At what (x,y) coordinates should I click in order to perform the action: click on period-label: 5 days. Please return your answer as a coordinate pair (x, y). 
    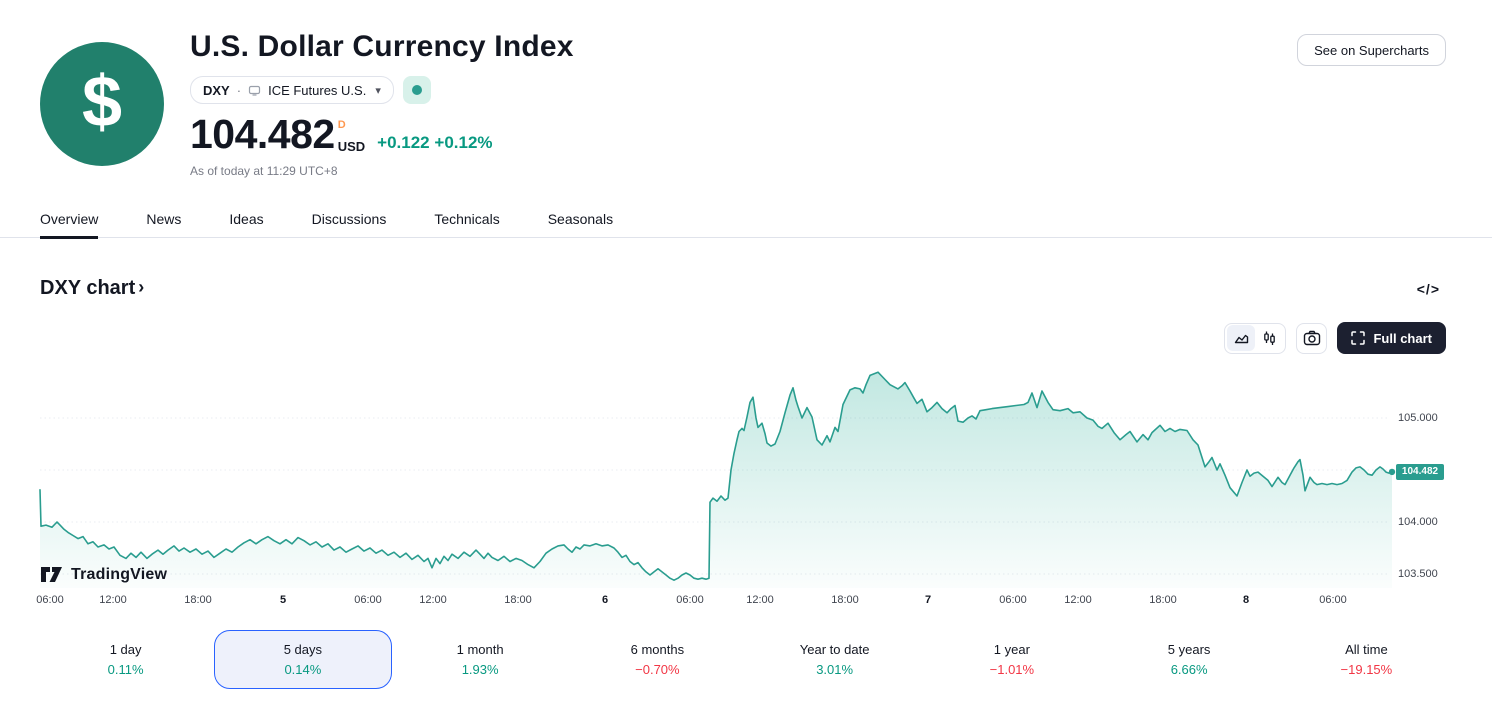
    Looking at the image, I should click on (303, 649).